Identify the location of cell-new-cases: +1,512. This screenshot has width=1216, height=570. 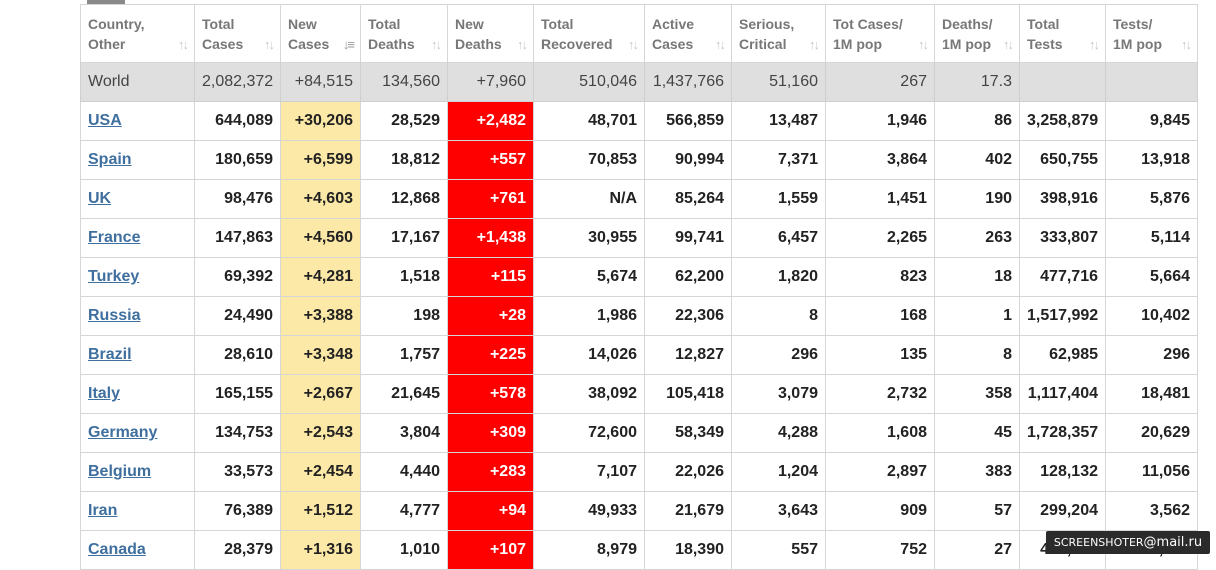
(320, 511).